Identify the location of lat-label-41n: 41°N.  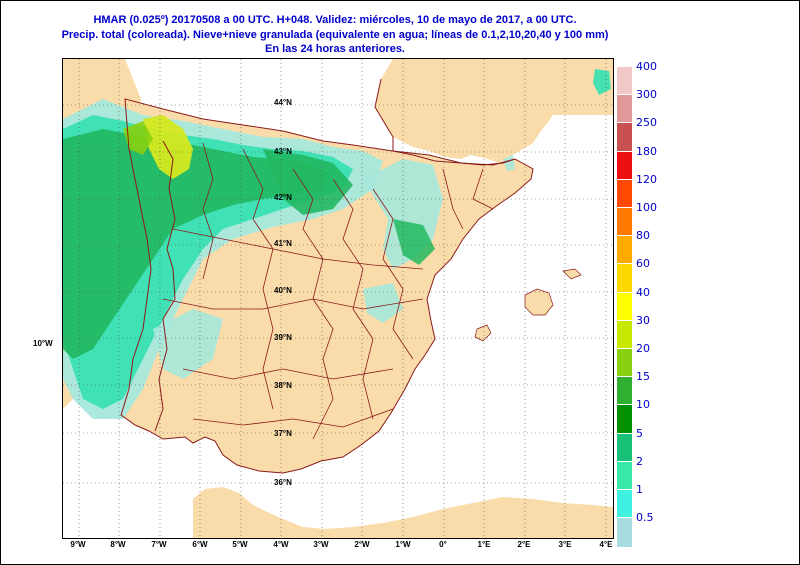
(283, 243).